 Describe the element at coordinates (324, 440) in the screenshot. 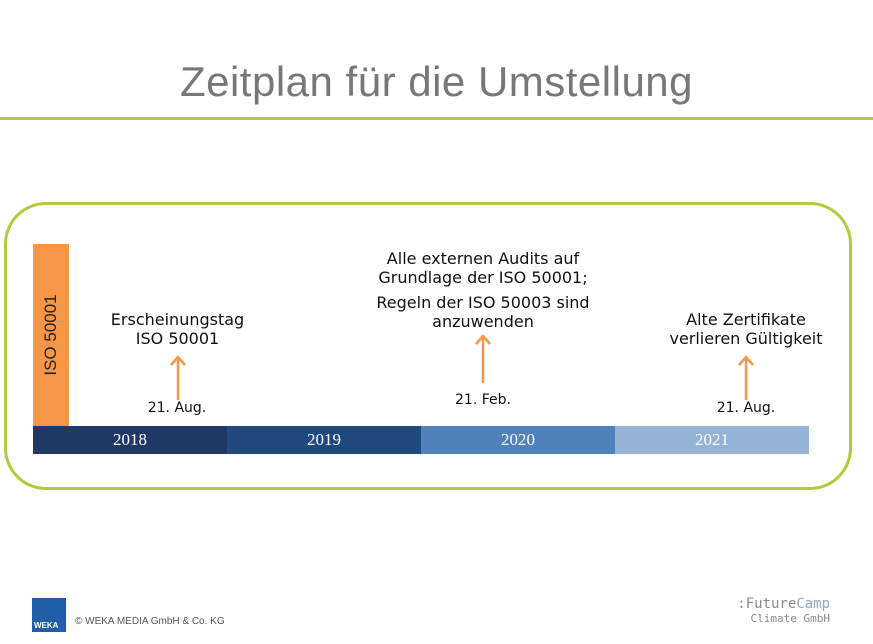

I see `year-segment-2019: 2019` at that location.